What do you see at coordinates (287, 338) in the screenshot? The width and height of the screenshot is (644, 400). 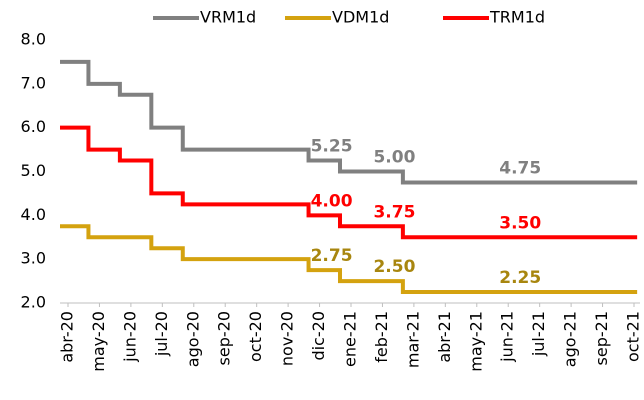 I see `x-tick-label: nov-20` at bounding box center [287, 338].